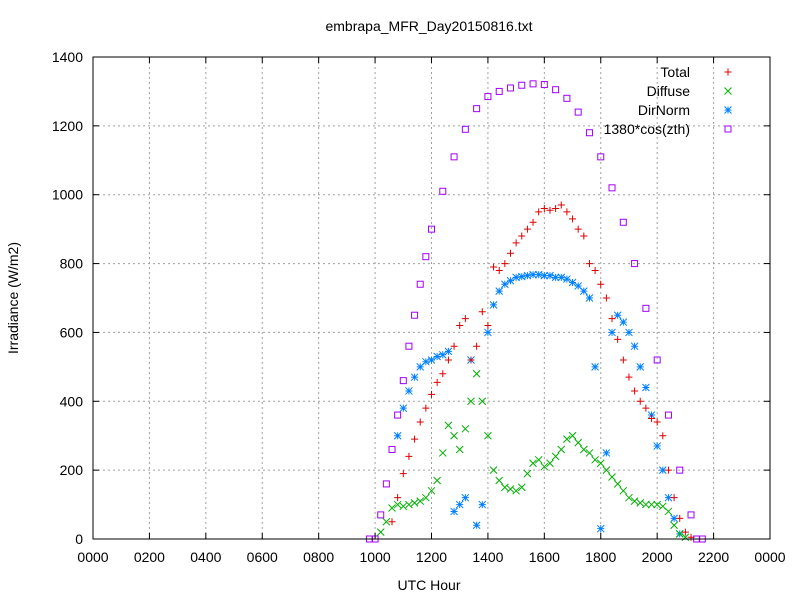 The height and width of the screenshot is (600, 800). What do you see at coordinates (713, 557) in the screenshot?
I see `x-tick-label: 2200` at bounding box center [713, 557].